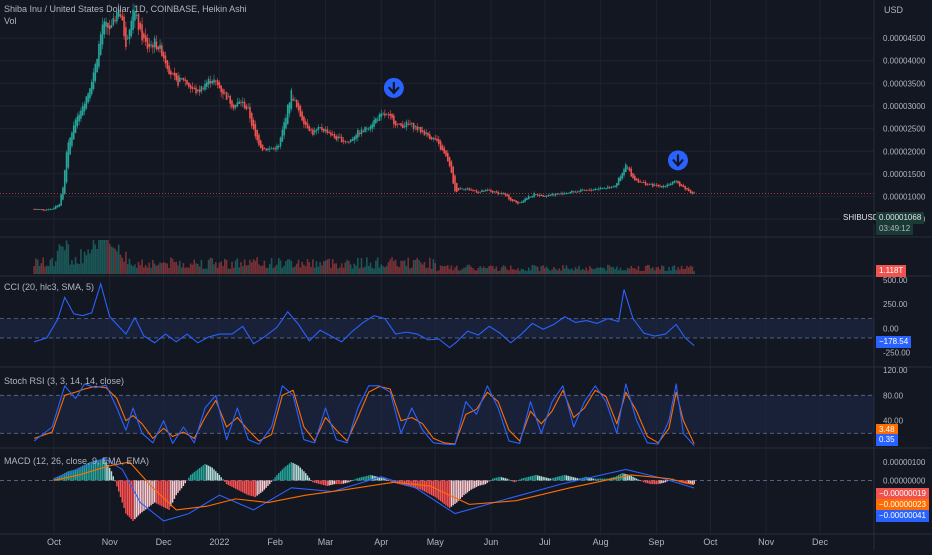 This screenshot has width=932, height=555. What do you see at coordinates (894, 10) in the screenshot?
I see `currency-label: USD` at bounding box center [894, 10].